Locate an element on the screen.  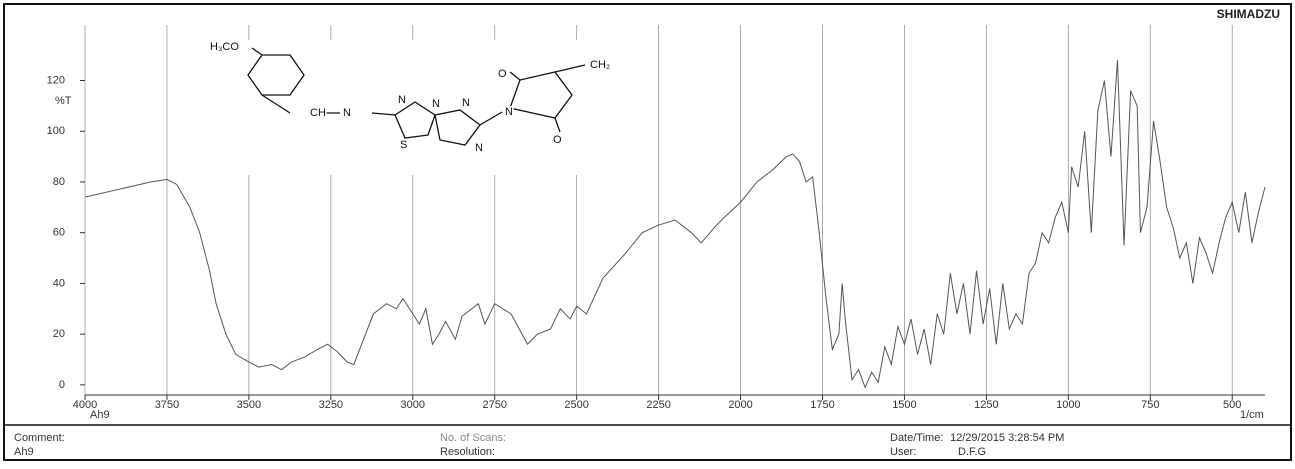
x-tick-label: 750 is located at coordinates (1150, 405).